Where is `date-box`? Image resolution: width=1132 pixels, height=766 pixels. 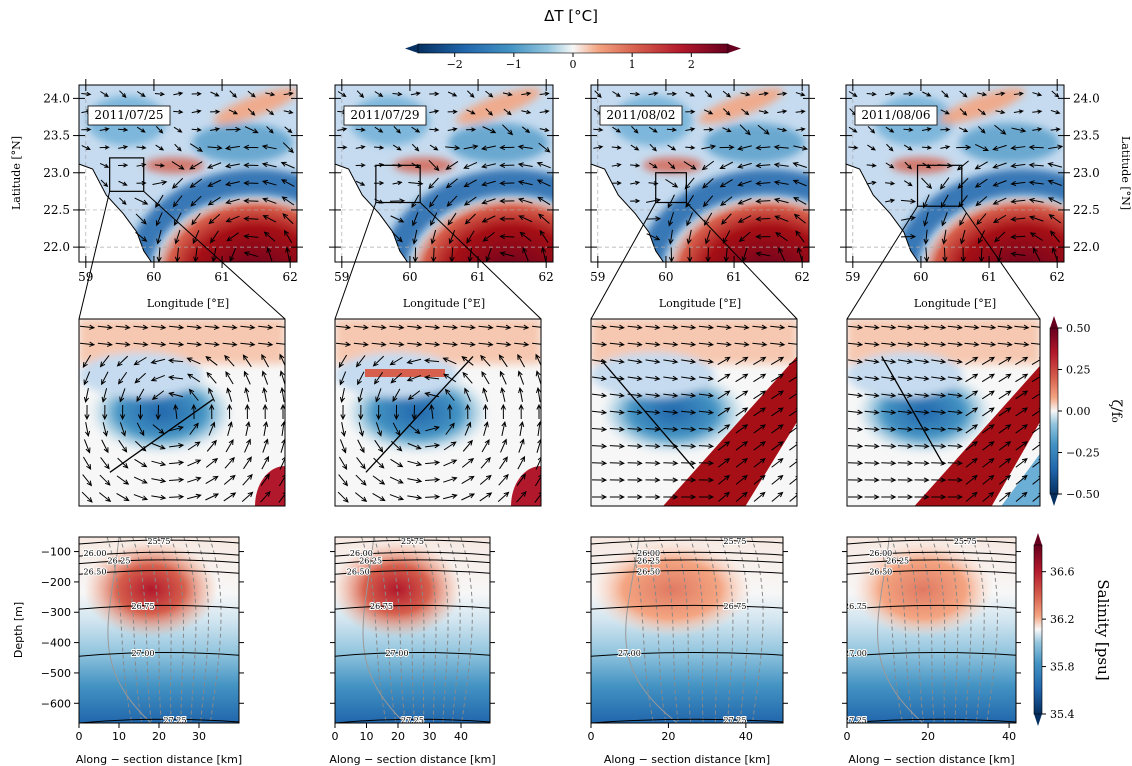
date-box is located at coordinates (641, 115).